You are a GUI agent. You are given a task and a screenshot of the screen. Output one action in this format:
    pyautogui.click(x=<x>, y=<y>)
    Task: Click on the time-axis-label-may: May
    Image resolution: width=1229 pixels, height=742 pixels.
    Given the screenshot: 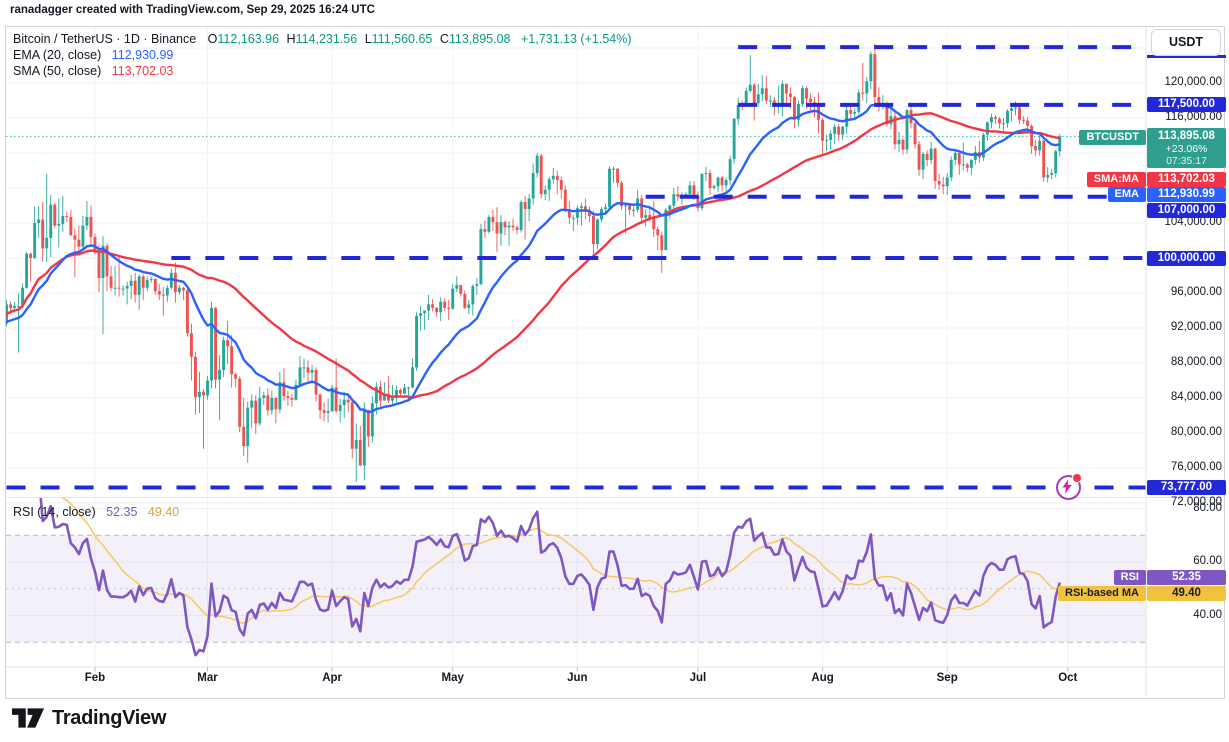 What is the action you would take?
    pyautogui.click(x=452, y=678)
    